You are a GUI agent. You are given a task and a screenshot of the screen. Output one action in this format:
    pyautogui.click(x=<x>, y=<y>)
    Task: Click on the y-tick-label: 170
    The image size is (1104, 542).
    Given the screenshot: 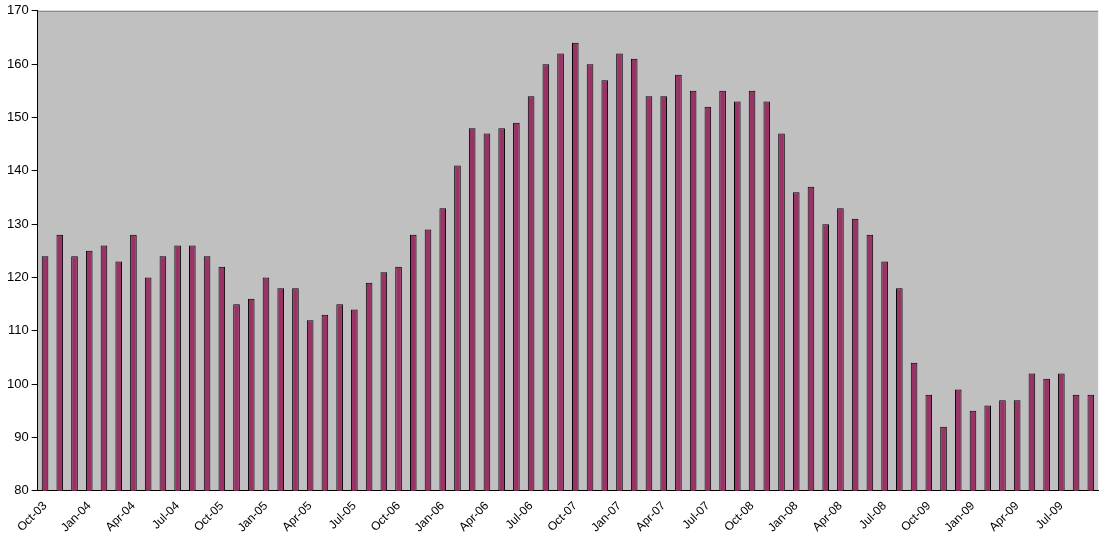 What is the action you would take?
    pyautogui.click(x=17, y=10)
    